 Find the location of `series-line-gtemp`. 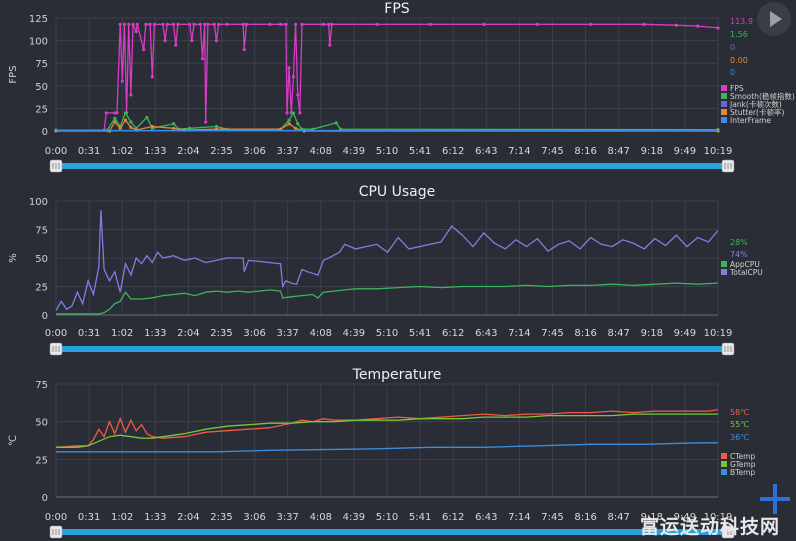

series-line-gtemp is located at coordinates (387, 430).